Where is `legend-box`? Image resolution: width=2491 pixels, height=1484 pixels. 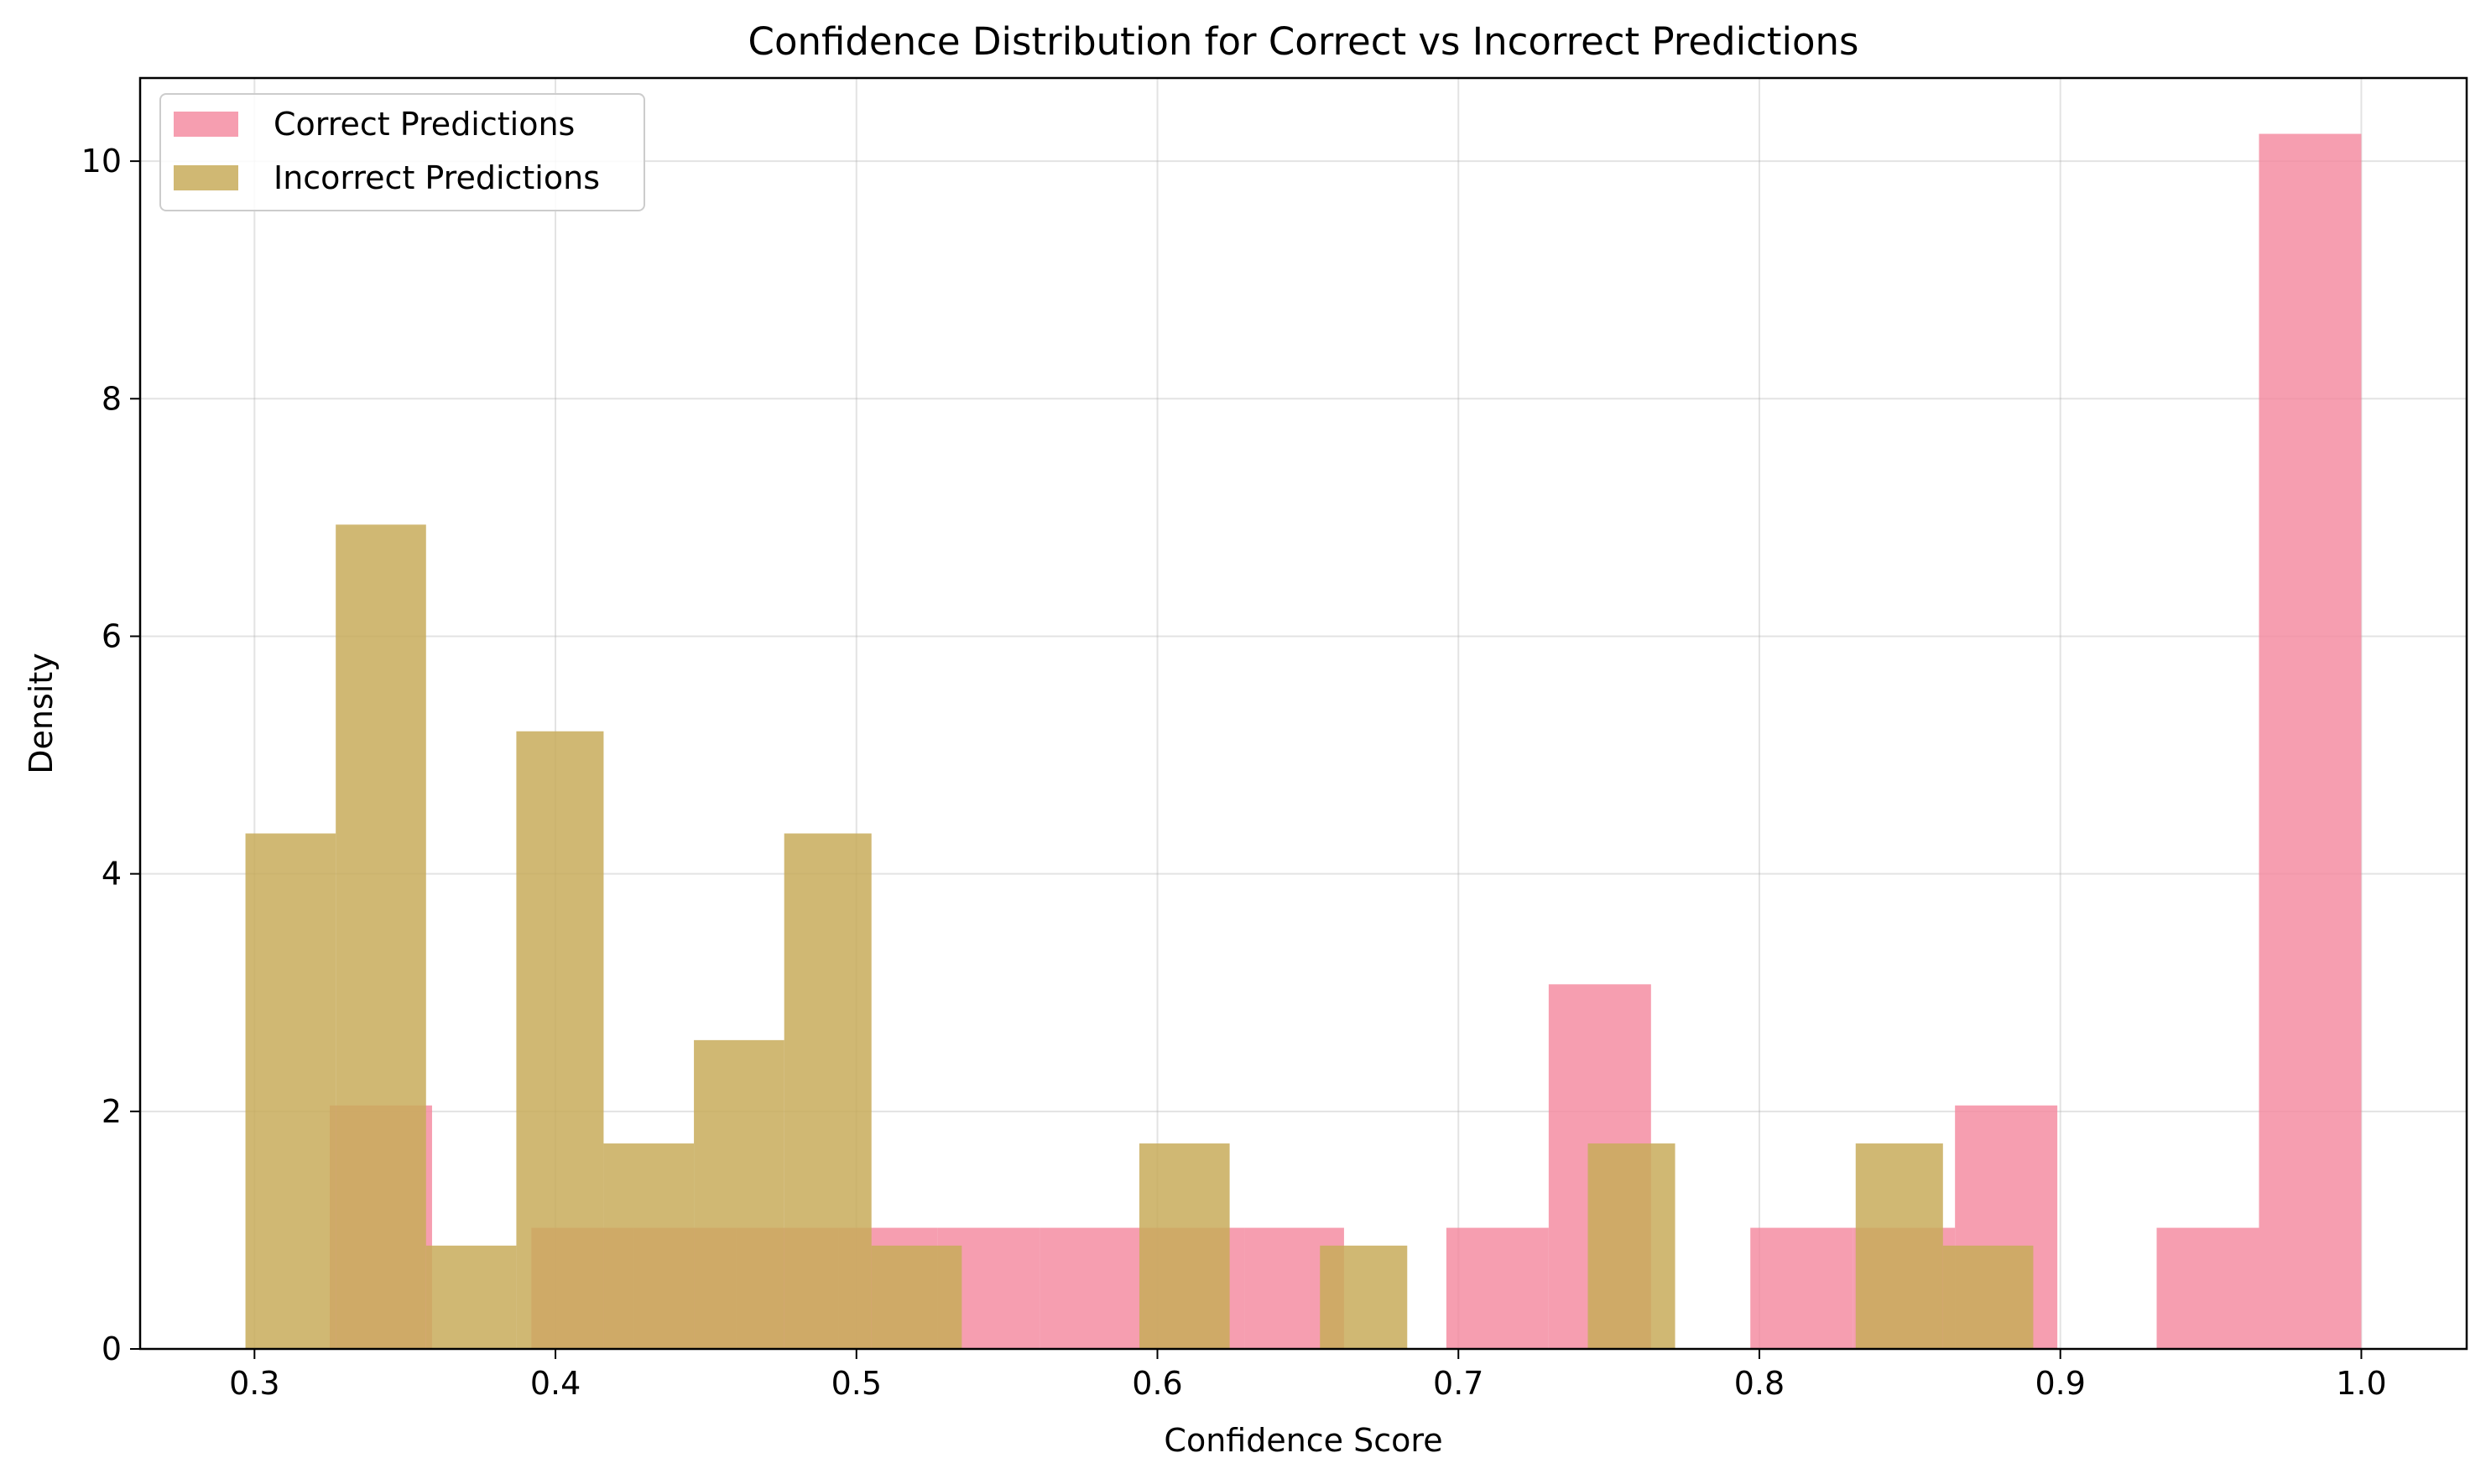
legend-box is located at coordinates (402, 152).